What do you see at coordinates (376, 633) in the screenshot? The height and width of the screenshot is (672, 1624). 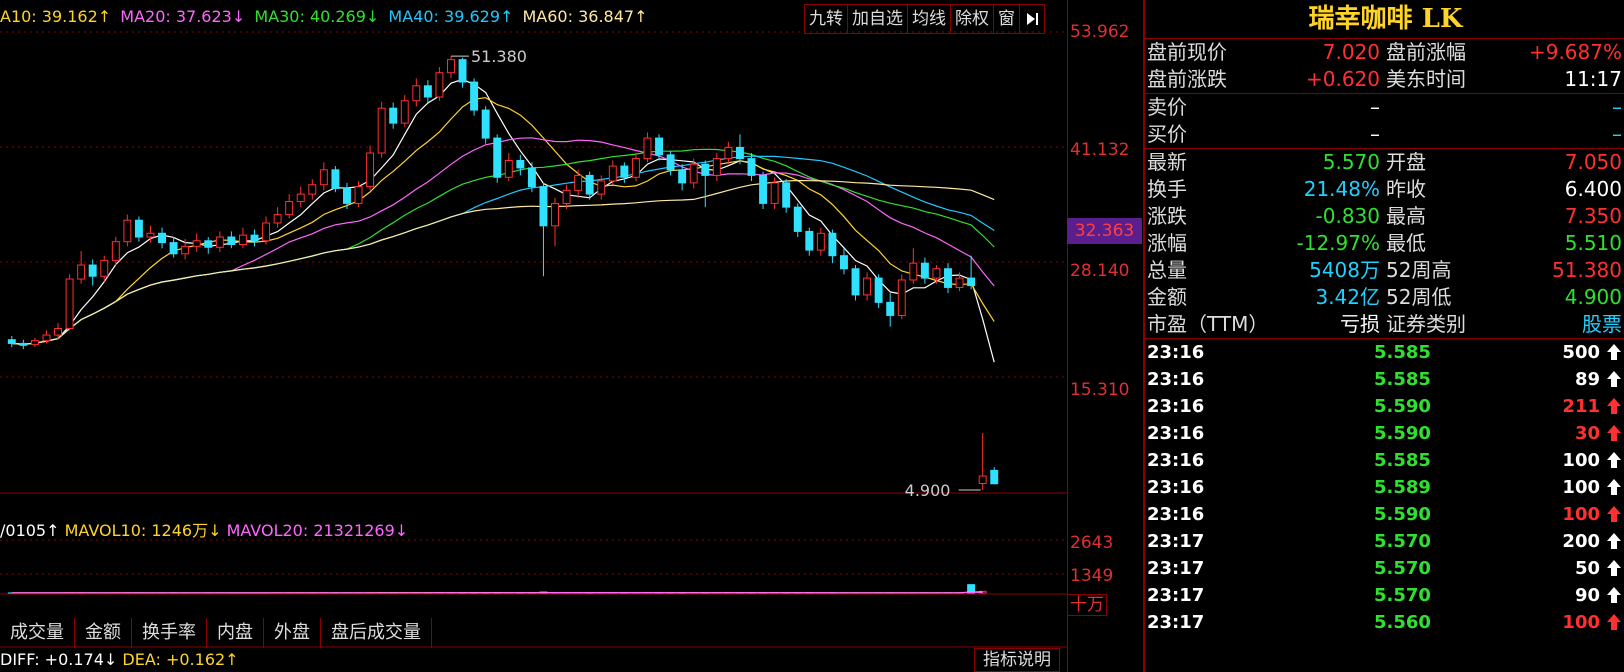 I see `tab-after-hours-volume: 盘后成交量` at bounding box center [376, 633].